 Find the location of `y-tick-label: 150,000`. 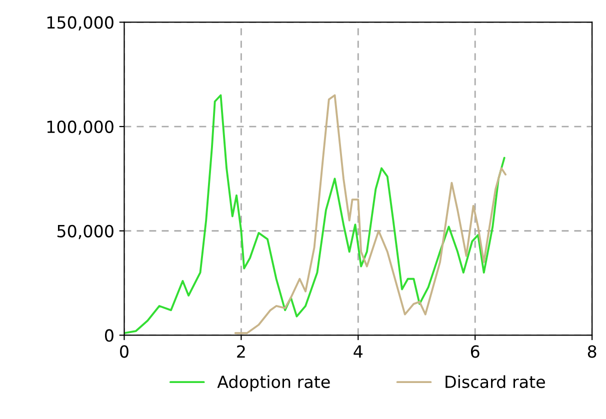

y-tick-label: 150,000 is located at coordinates (80, 23).